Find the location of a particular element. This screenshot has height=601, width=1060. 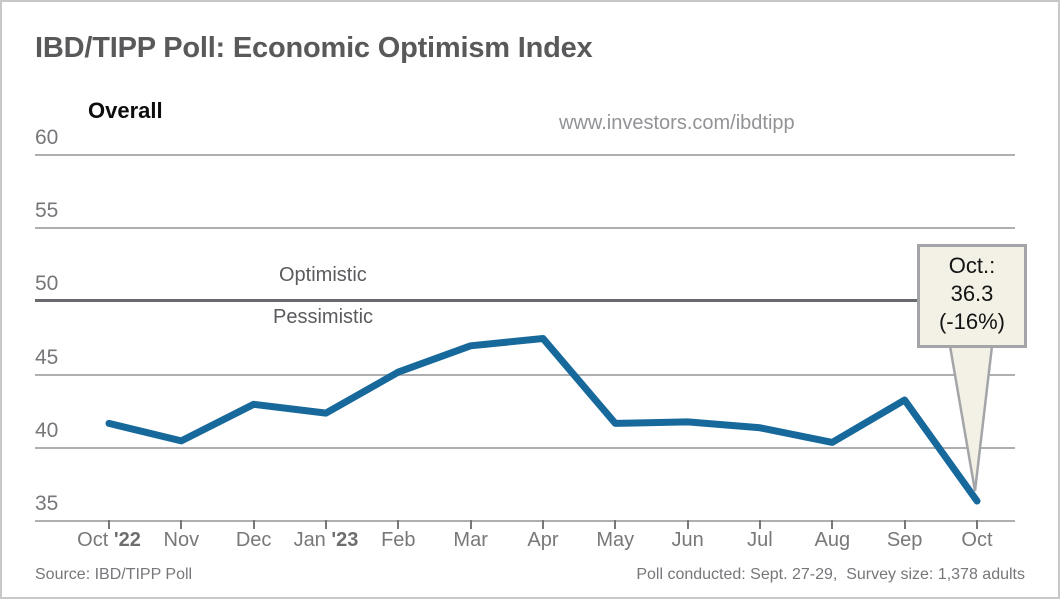

callout-value: 36.3 is located at coordinates (972, 293).